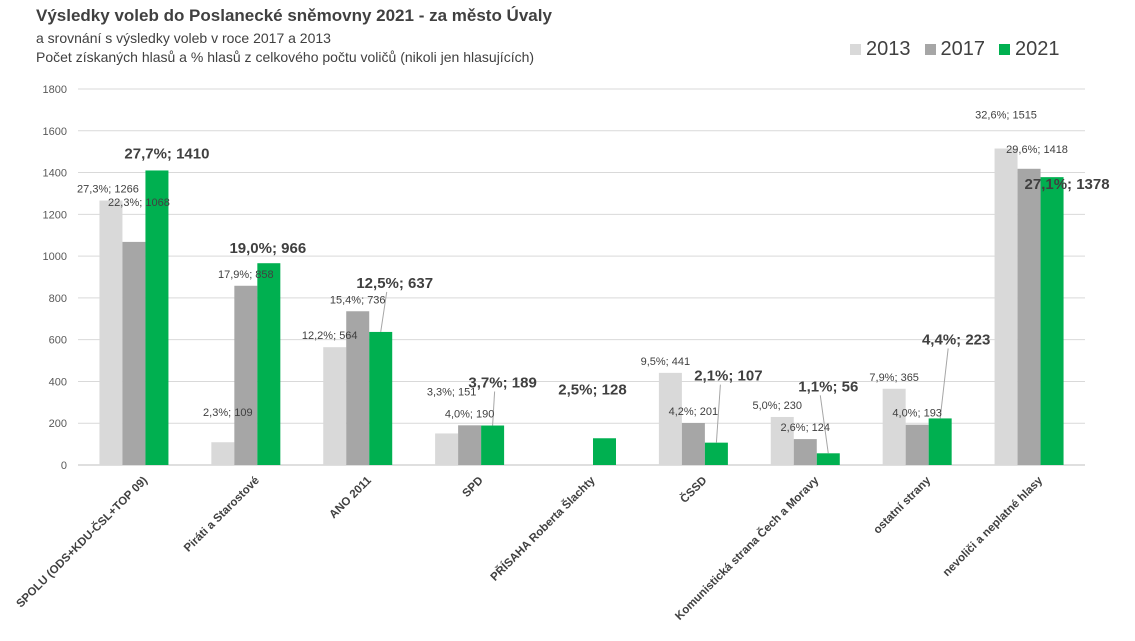 The height and width of the screenshot is (641, 1135). What do you see at coordinates (728, 376) in the screenshot?
I see `data-label-2021: 2,1%; 107` at bounding box center [728, 376].